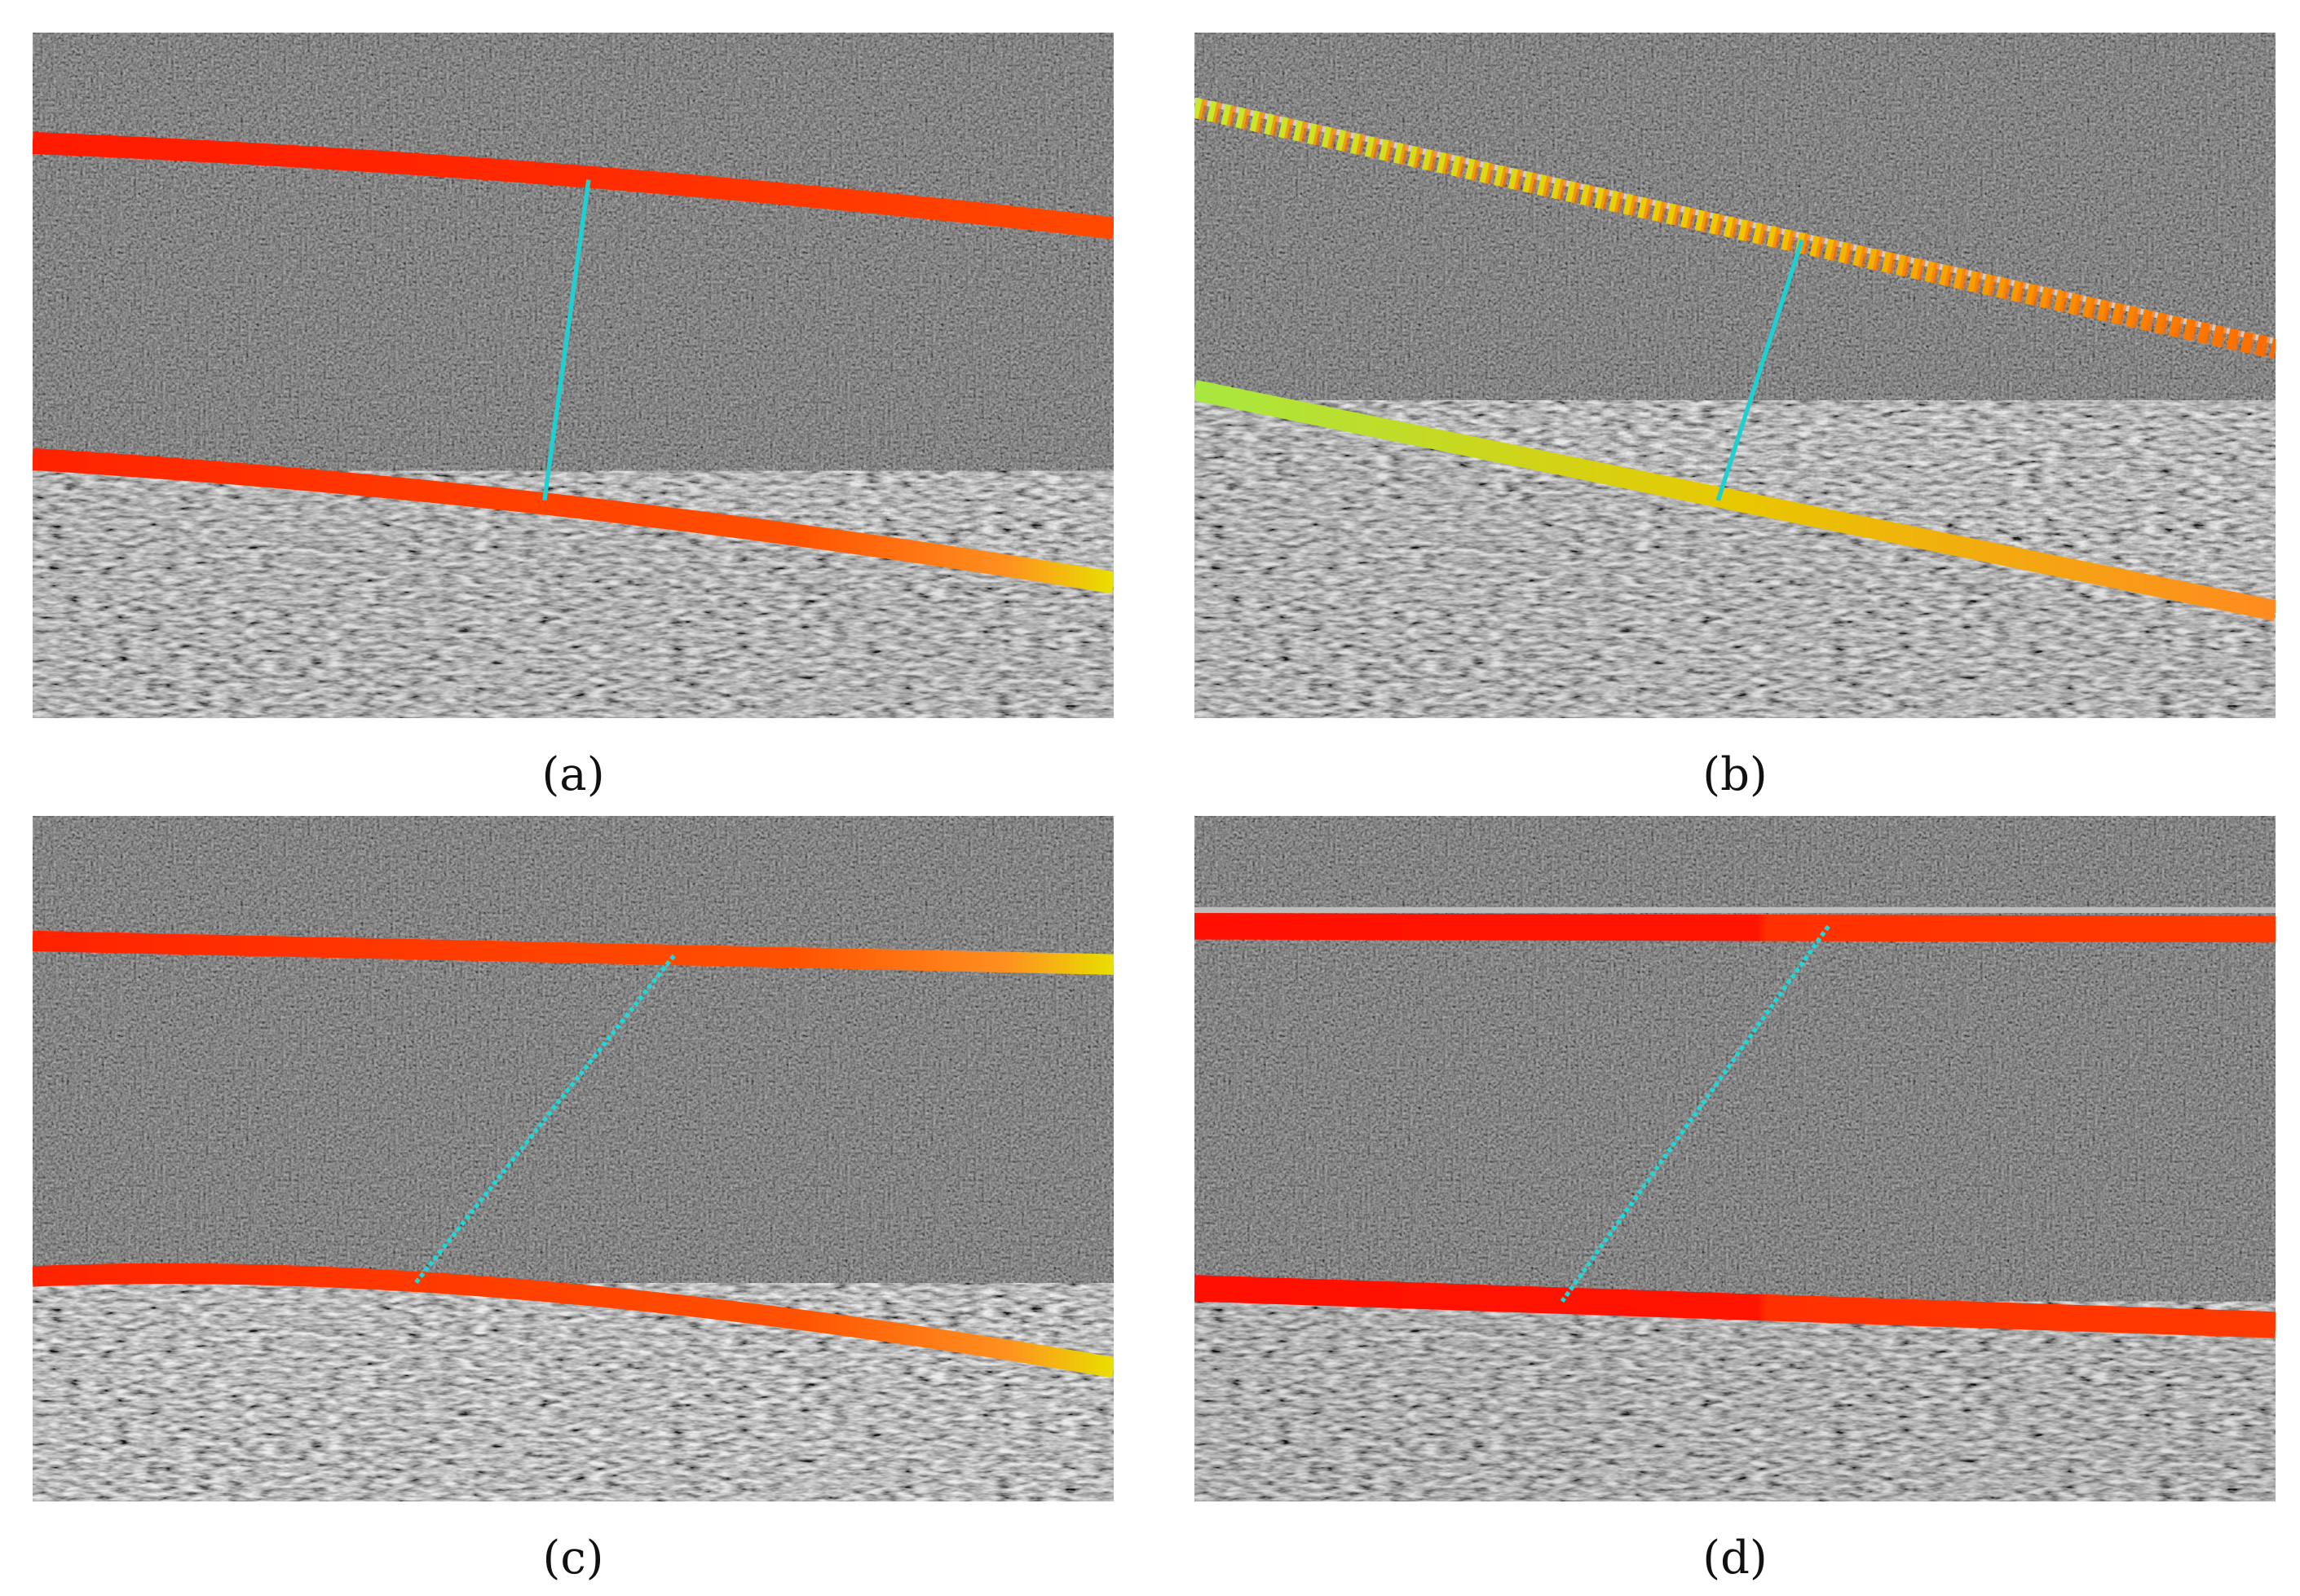  What do you see at coordinates (1735, 228) in the screenshot?
I see `upper-boundary-alt` at bounding box center [1735, 228].